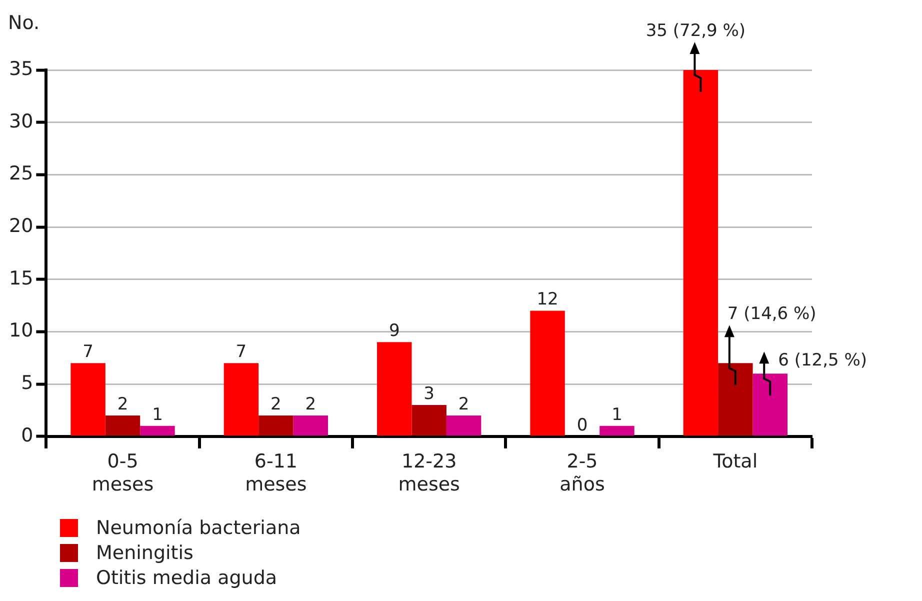 Image resolution: width=922 pixels, height=601 pixels. I want to click on y-tick-label: 15, so click(21, 278).